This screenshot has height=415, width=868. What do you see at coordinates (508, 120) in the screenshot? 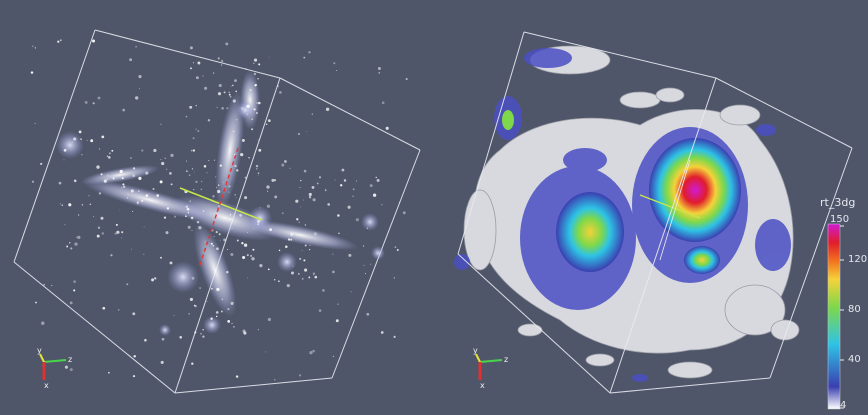
I see `core-small` at bounding box center [508, 120].